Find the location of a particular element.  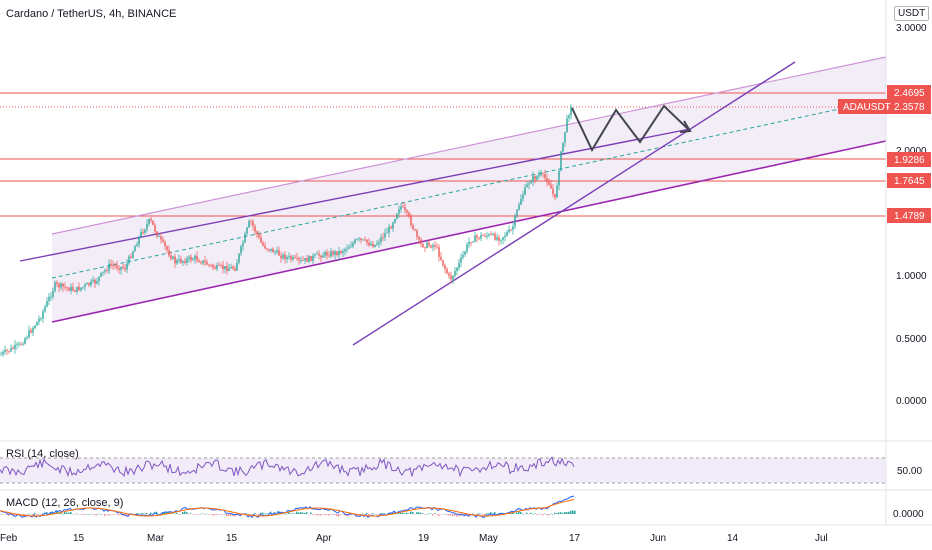

macd-y-tick: 0.0000 is located at coordinates (908, 514).